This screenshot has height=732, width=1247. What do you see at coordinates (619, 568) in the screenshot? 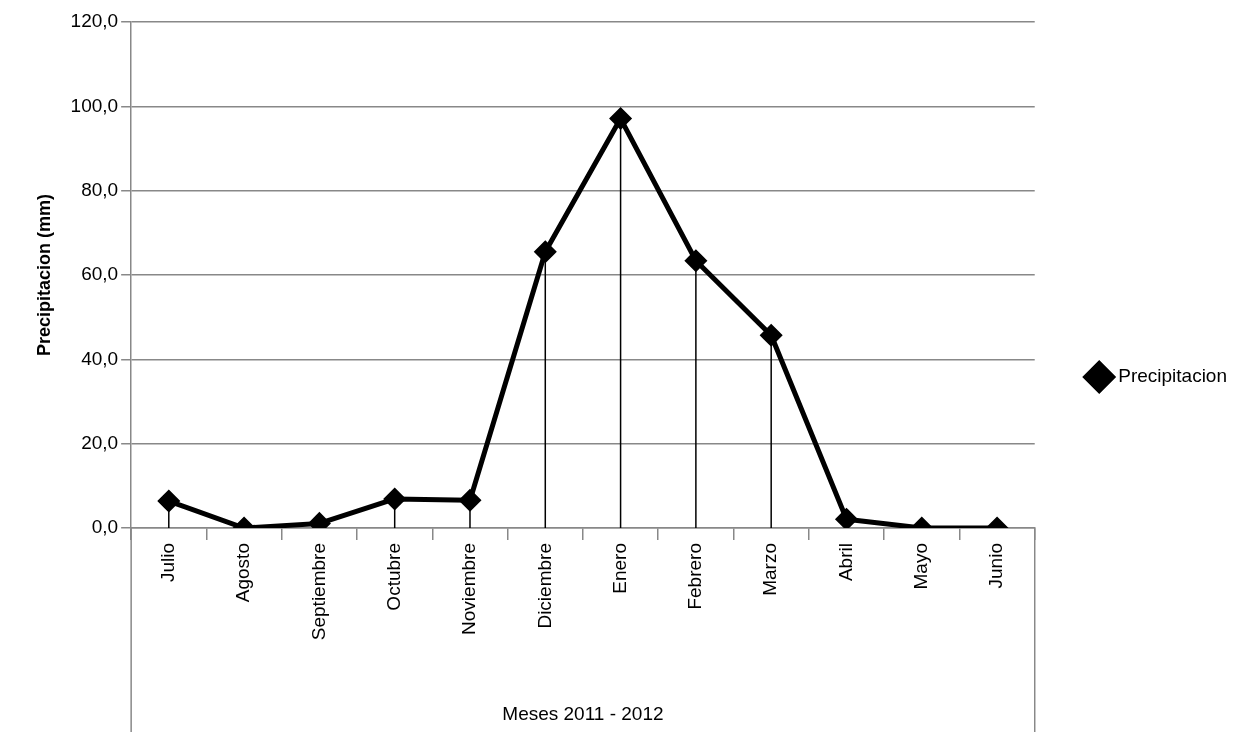
I see `x-tick-label: Enero` at bounding box center [619, 568].